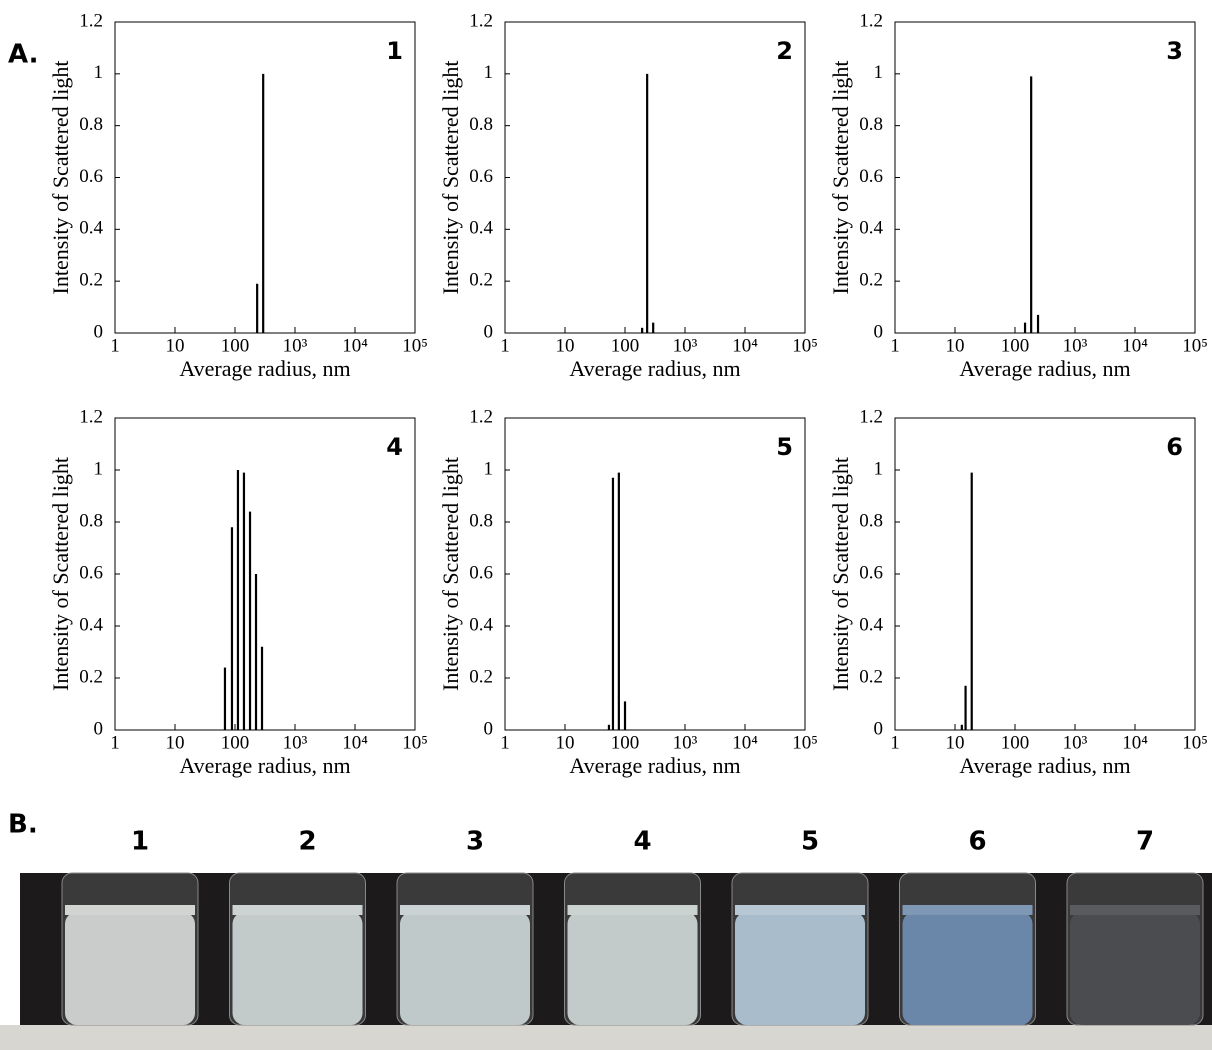 The width and height of the screenshot is (1212, 1050). What do you see at coordinates (977, 842) in the screenshot?
I see `vial-label: 6` at bounding box center [977, 842].